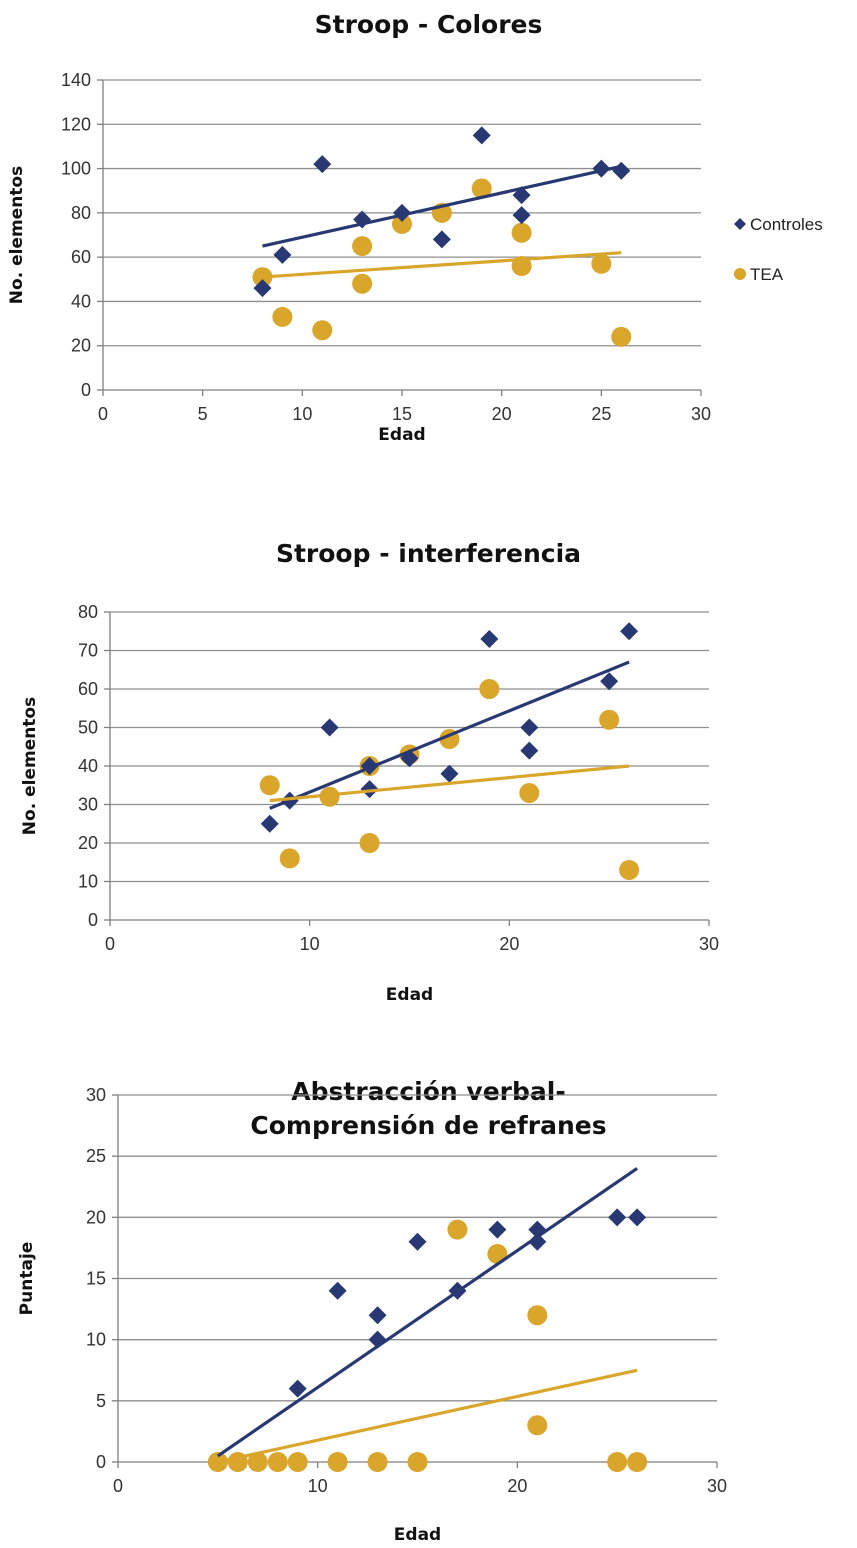 This screenshot has height=1548, width=857. What do you see at coordinates (81, 301) in the screenshot?
I see `y-tick-label: 40` at bounding box center [81, 301].